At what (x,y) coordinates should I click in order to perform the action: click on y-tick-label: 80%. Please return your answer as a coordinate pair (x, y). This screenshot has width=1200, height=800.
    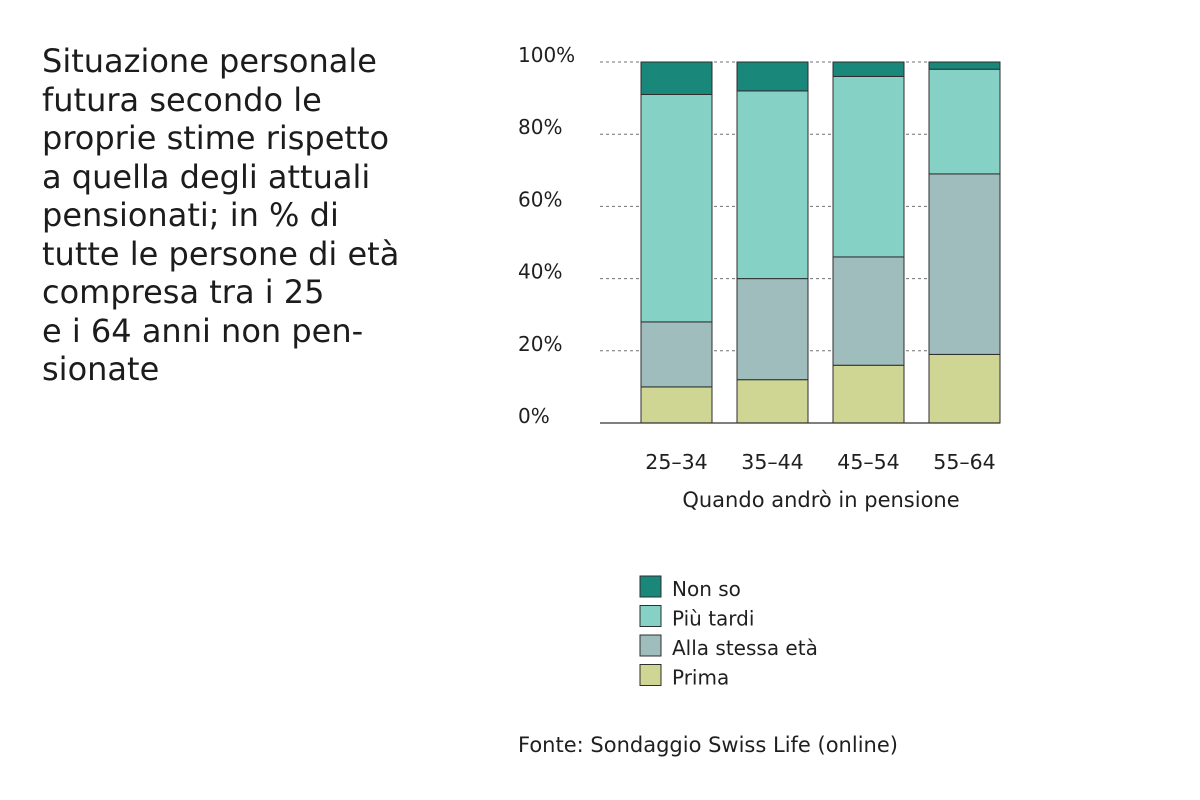
    Looking at the image, I should click on (540, 127).